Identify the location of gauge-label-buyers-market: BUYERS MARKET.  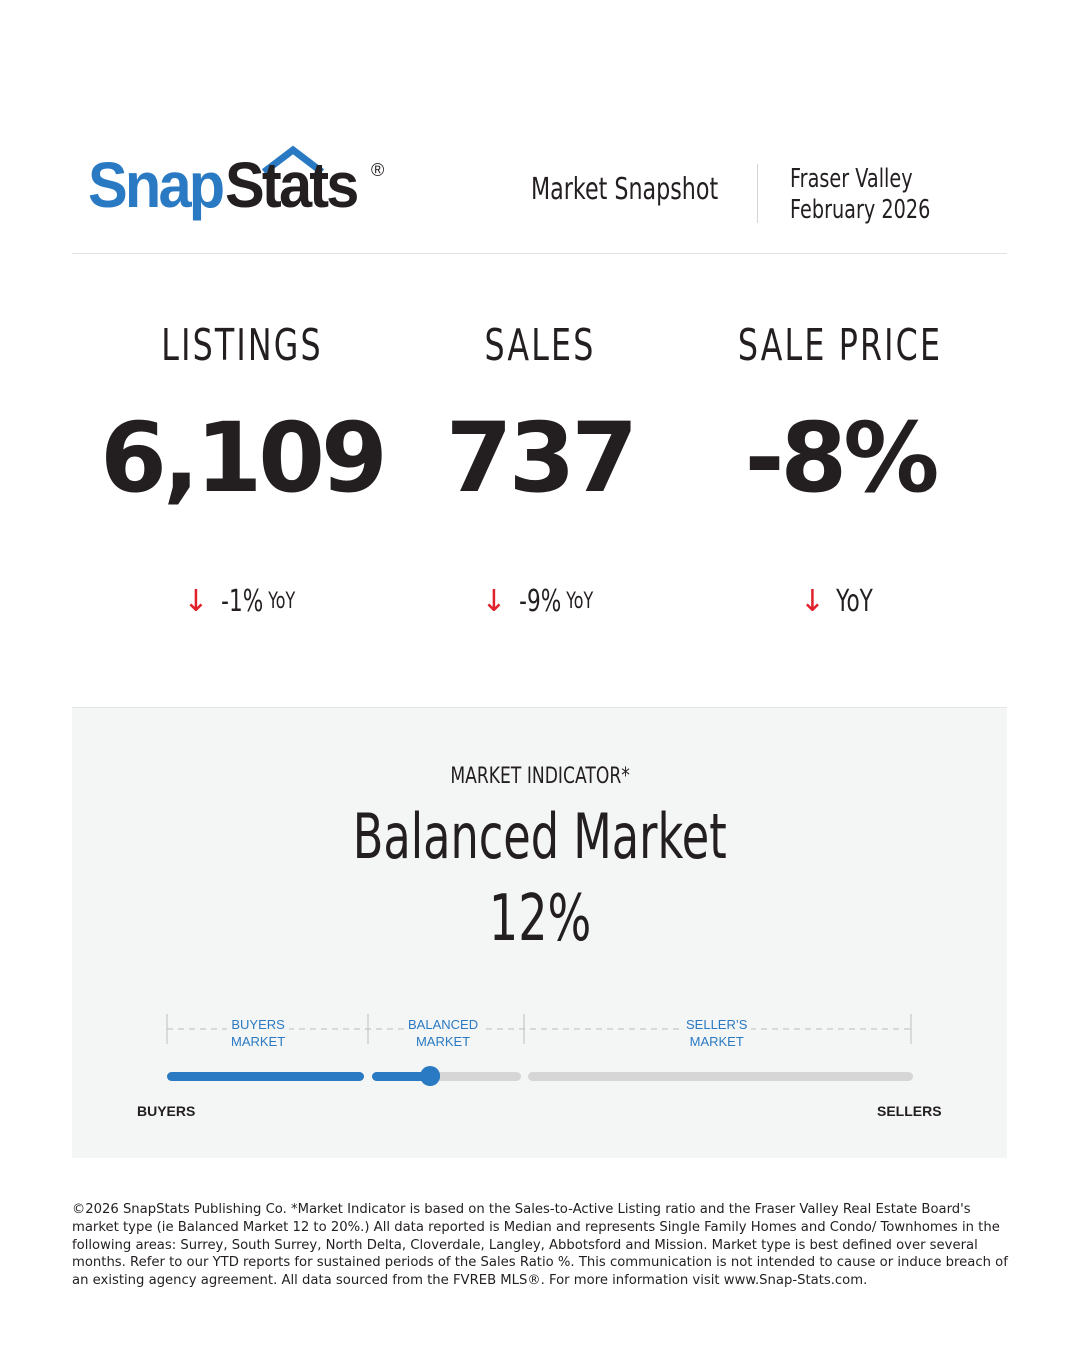
(258, 1033).